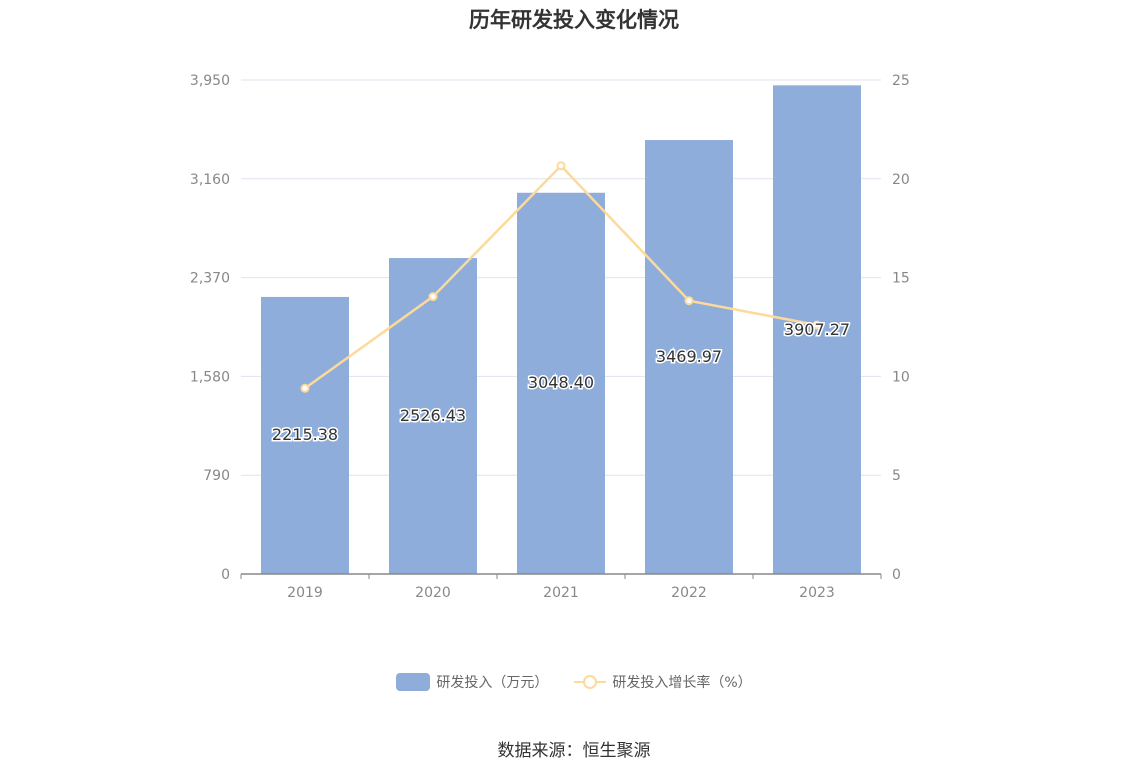  I want to click on y-left-tick-label: 3,160, so click(210, 180).